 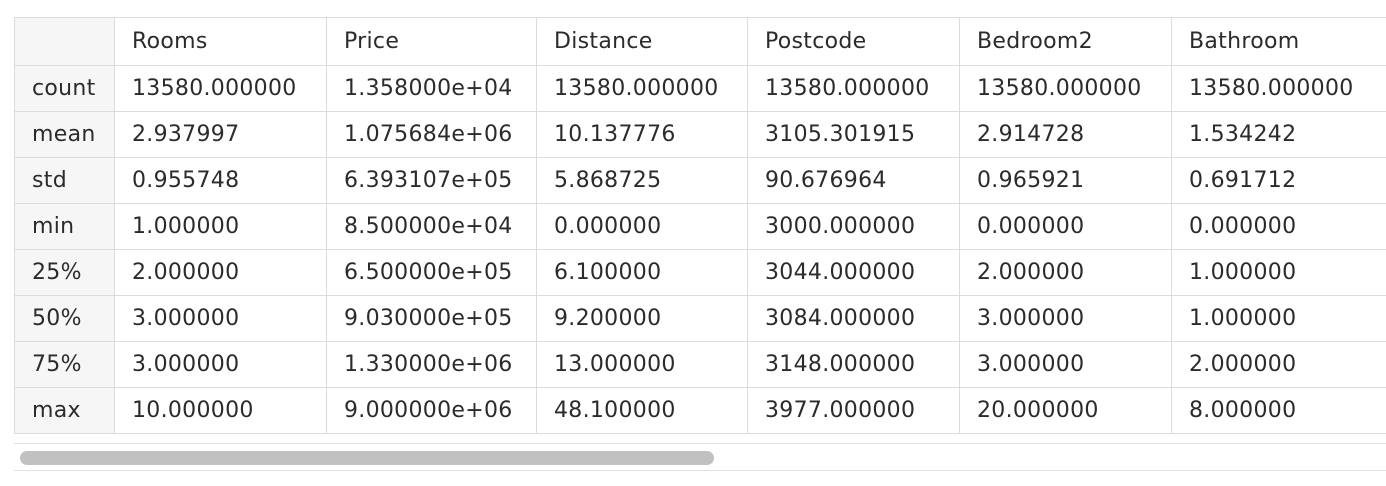 What do you see at coordinates (220, 180) in the screenshot?
I see `table-cell: 0.955748` at bounding box center [220, 180].